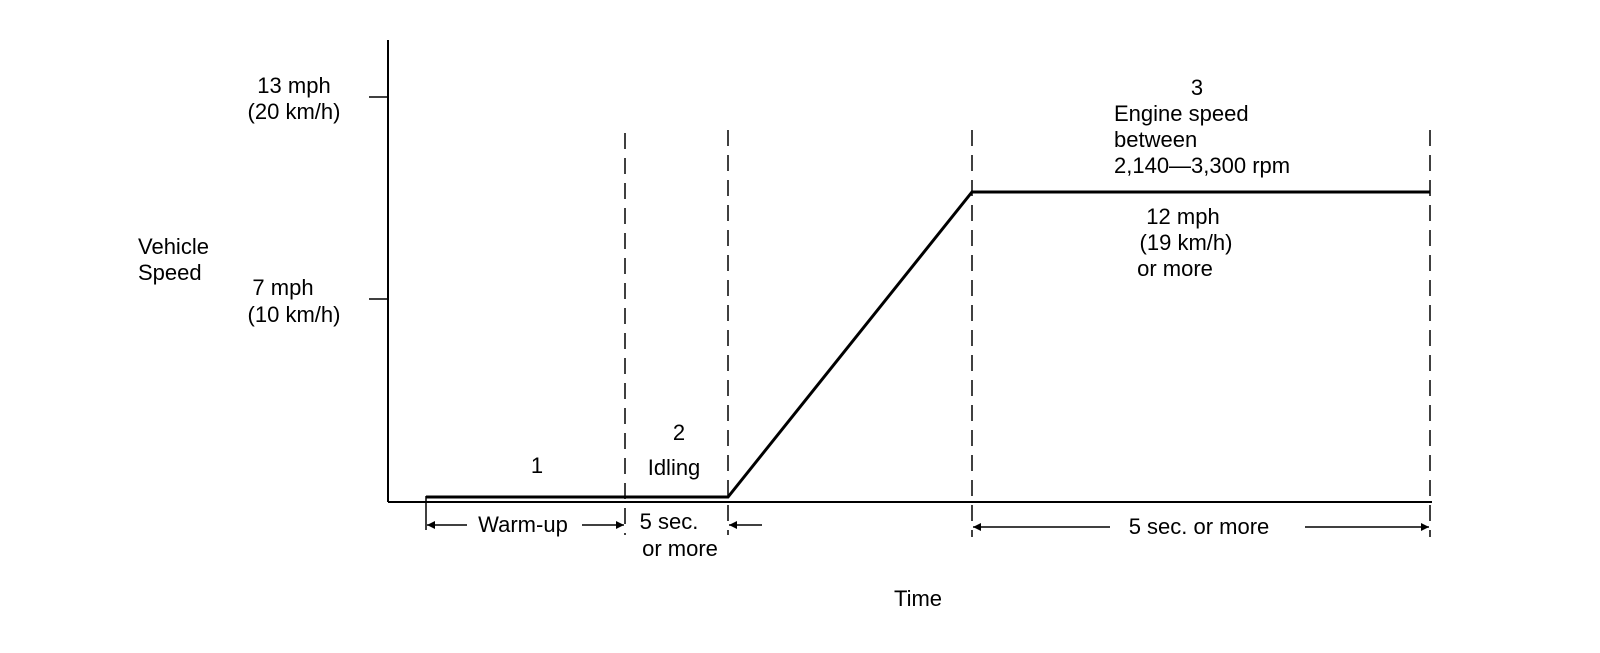  What do you see at coordinates (294, 111) in the screenshot?
I see `y-tick-label-20kmh: (20 km/h)` at bounding box center [294, 111].